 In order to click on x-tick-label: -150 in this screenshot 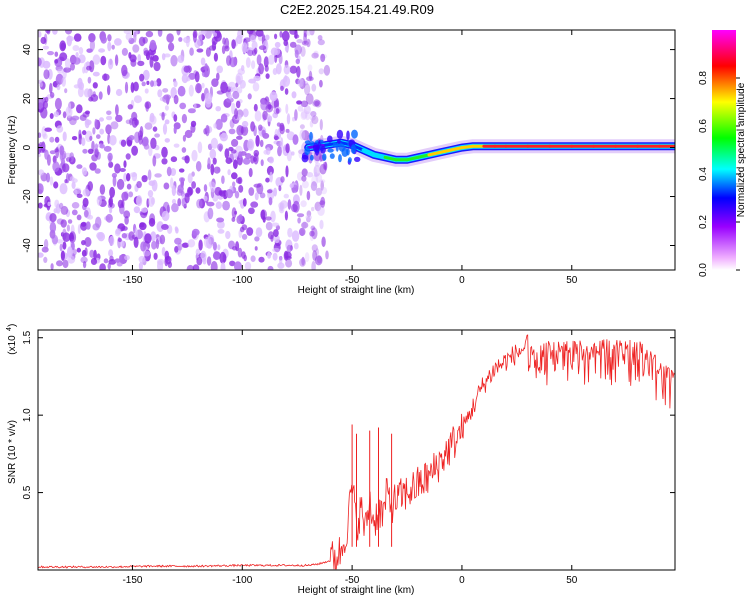, I will do `click(132, 280)`.